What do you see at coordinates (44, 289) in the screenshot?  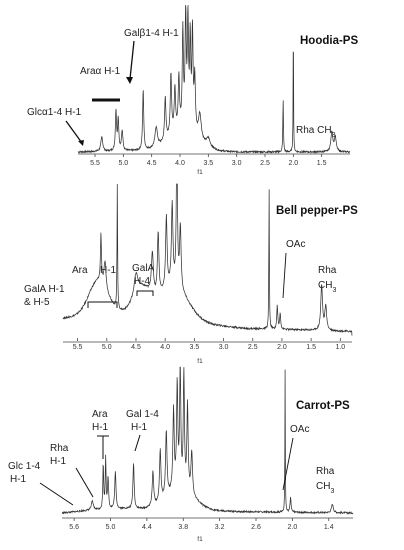 I see `annotation-label: GalA H-1` at bounding box center [44, 289].